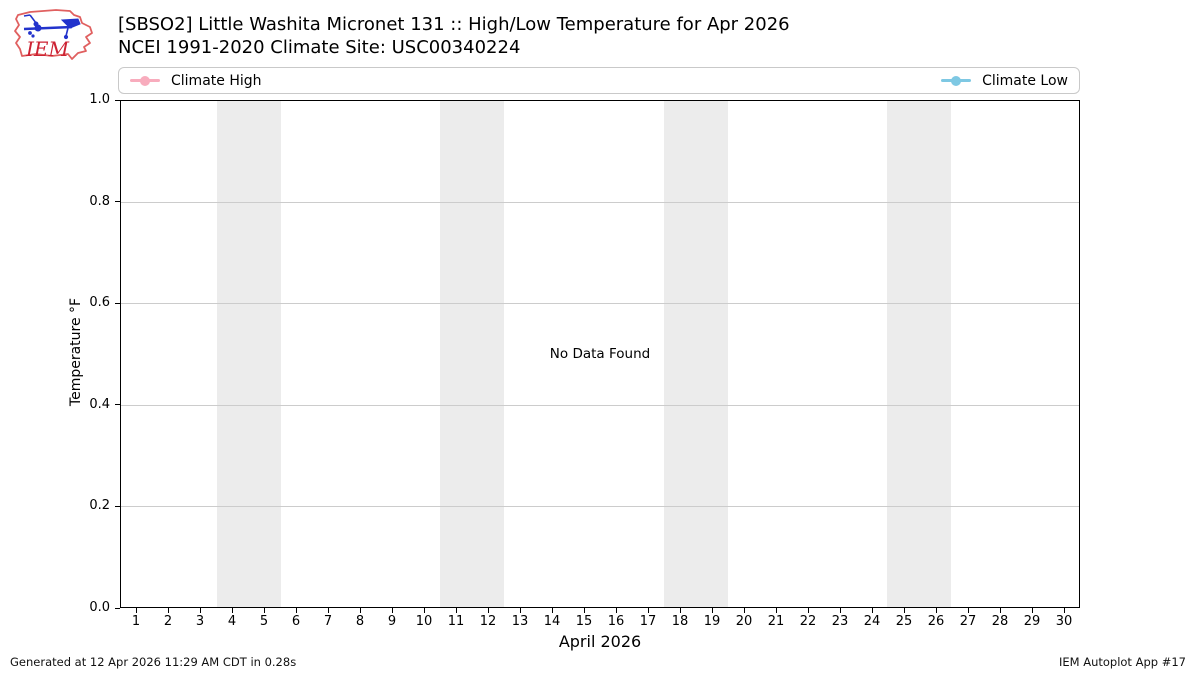  I want to click on iem-logo-text: IEM, so click(47, 49).